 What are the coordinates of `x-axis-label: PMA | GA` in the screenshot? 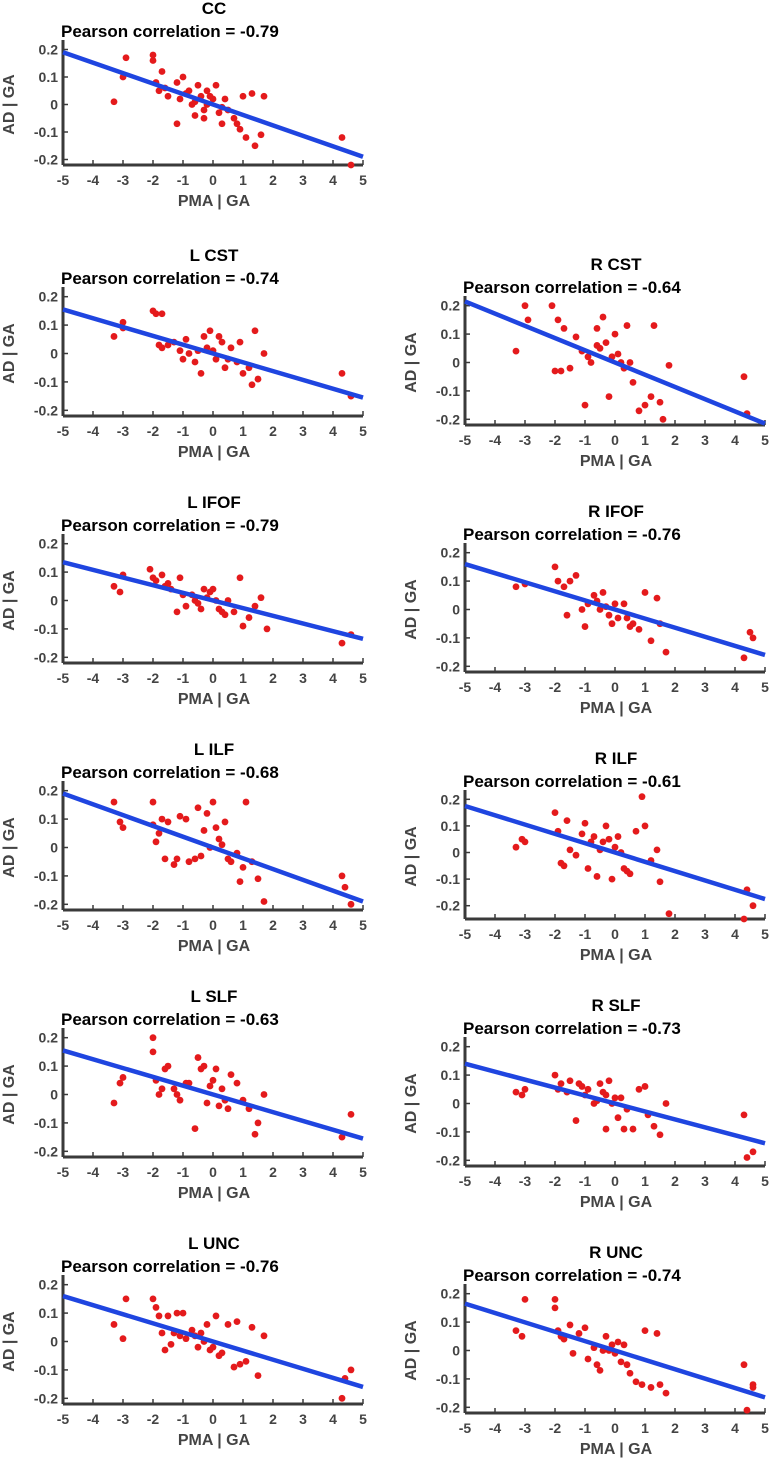 It's located at (616, 955).